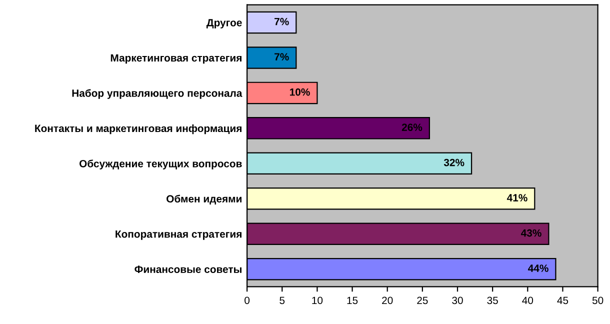 This screenshot has height=324, width=610. I want to click on y-tick-label: Обсуждение текущих вопросов, so click(161, 165).